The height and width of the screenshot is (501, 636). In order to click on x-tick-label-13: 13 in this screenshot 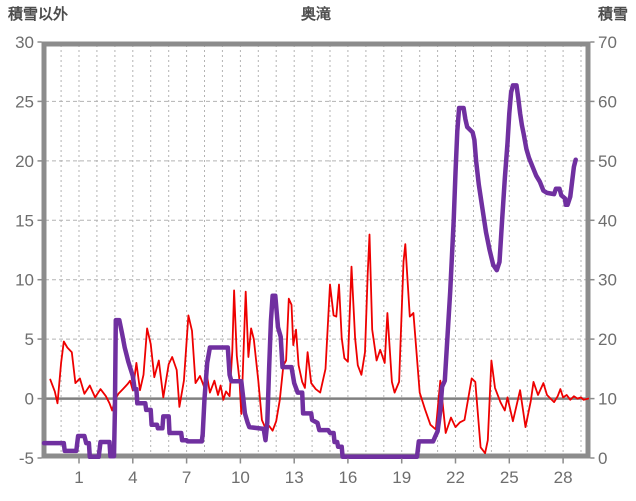, I will do `click(294, 477)`.